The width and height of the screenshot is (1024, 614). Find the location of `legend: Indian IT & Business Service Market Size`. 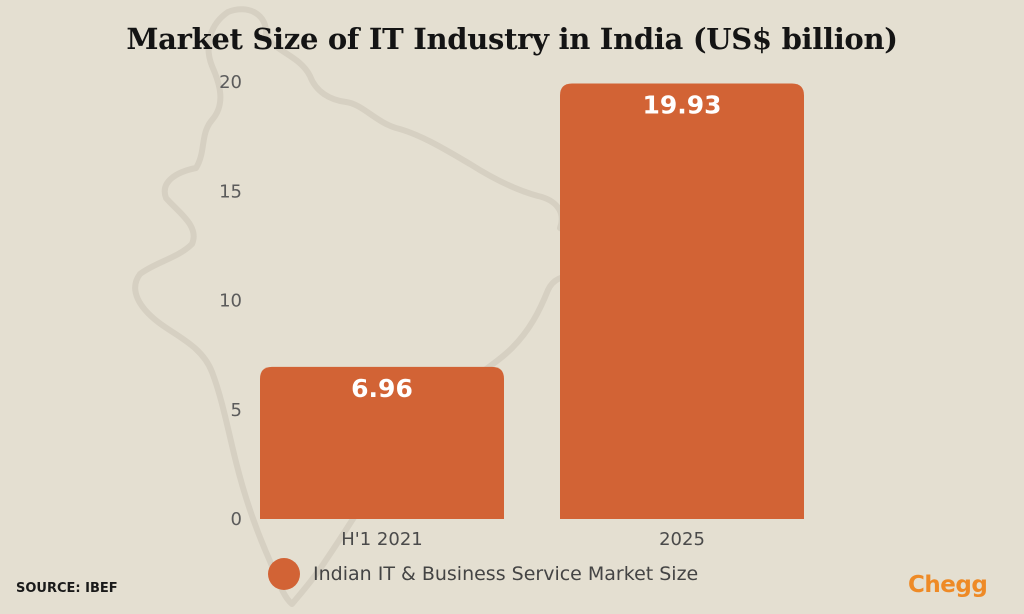

legend: Indian IT & Business Service Market Size is located at coordinates (483, 574).